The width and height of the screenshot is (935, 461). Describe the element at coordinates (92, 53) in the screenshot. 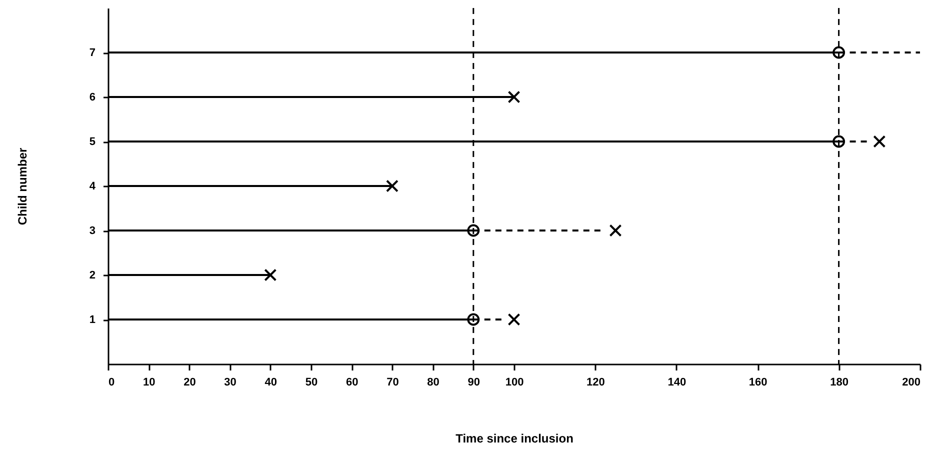

I see `y-tick-label: 7` at that location.